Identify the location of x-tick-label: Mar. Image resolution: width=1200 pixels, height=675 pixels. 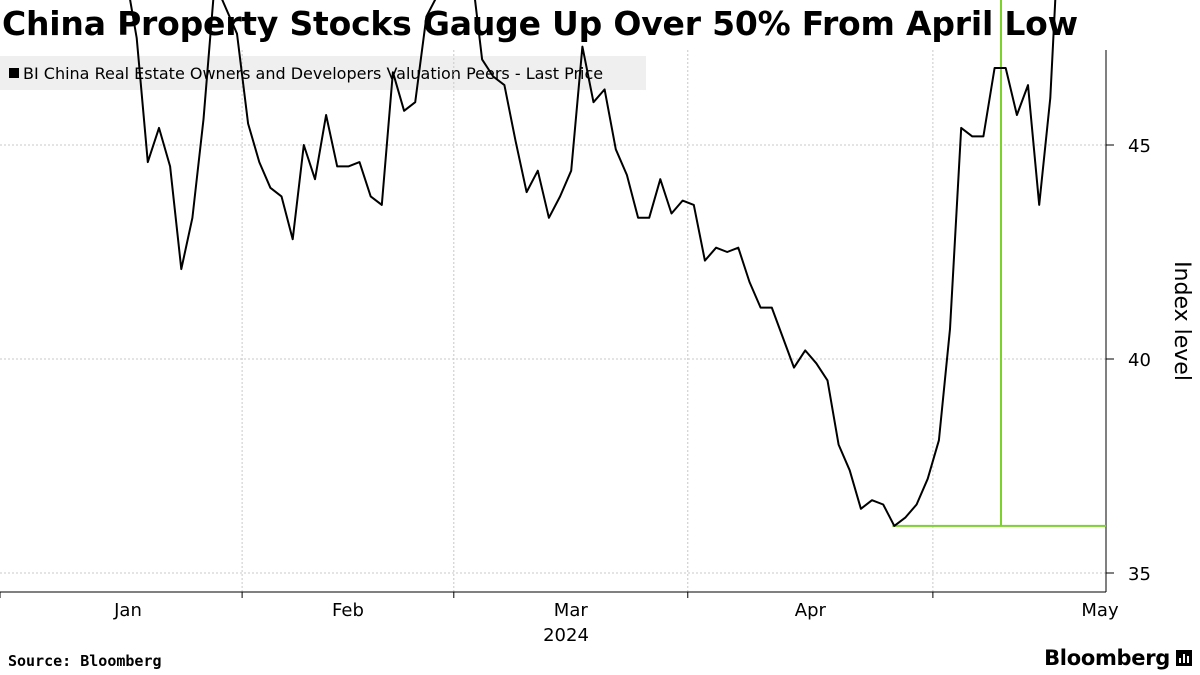
(571, 610).